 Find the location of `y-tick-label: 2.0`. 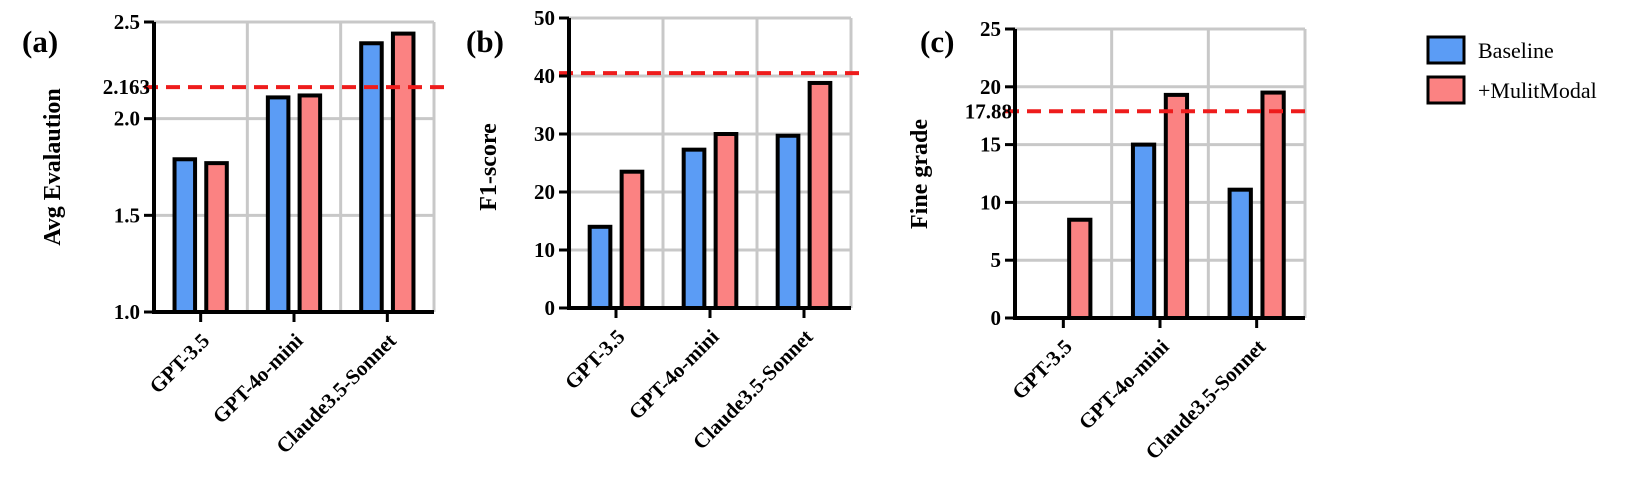

y-tick-label: 2.0 is located at coordinates (127, 119).